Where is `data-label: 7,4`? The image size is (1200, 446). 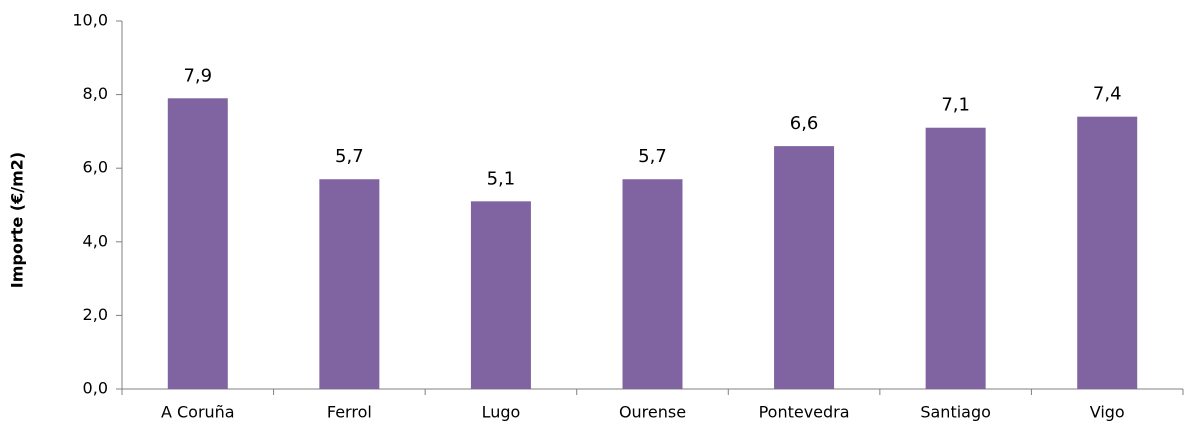 data-label: 7,4 is located at coordinates (1107, 94).